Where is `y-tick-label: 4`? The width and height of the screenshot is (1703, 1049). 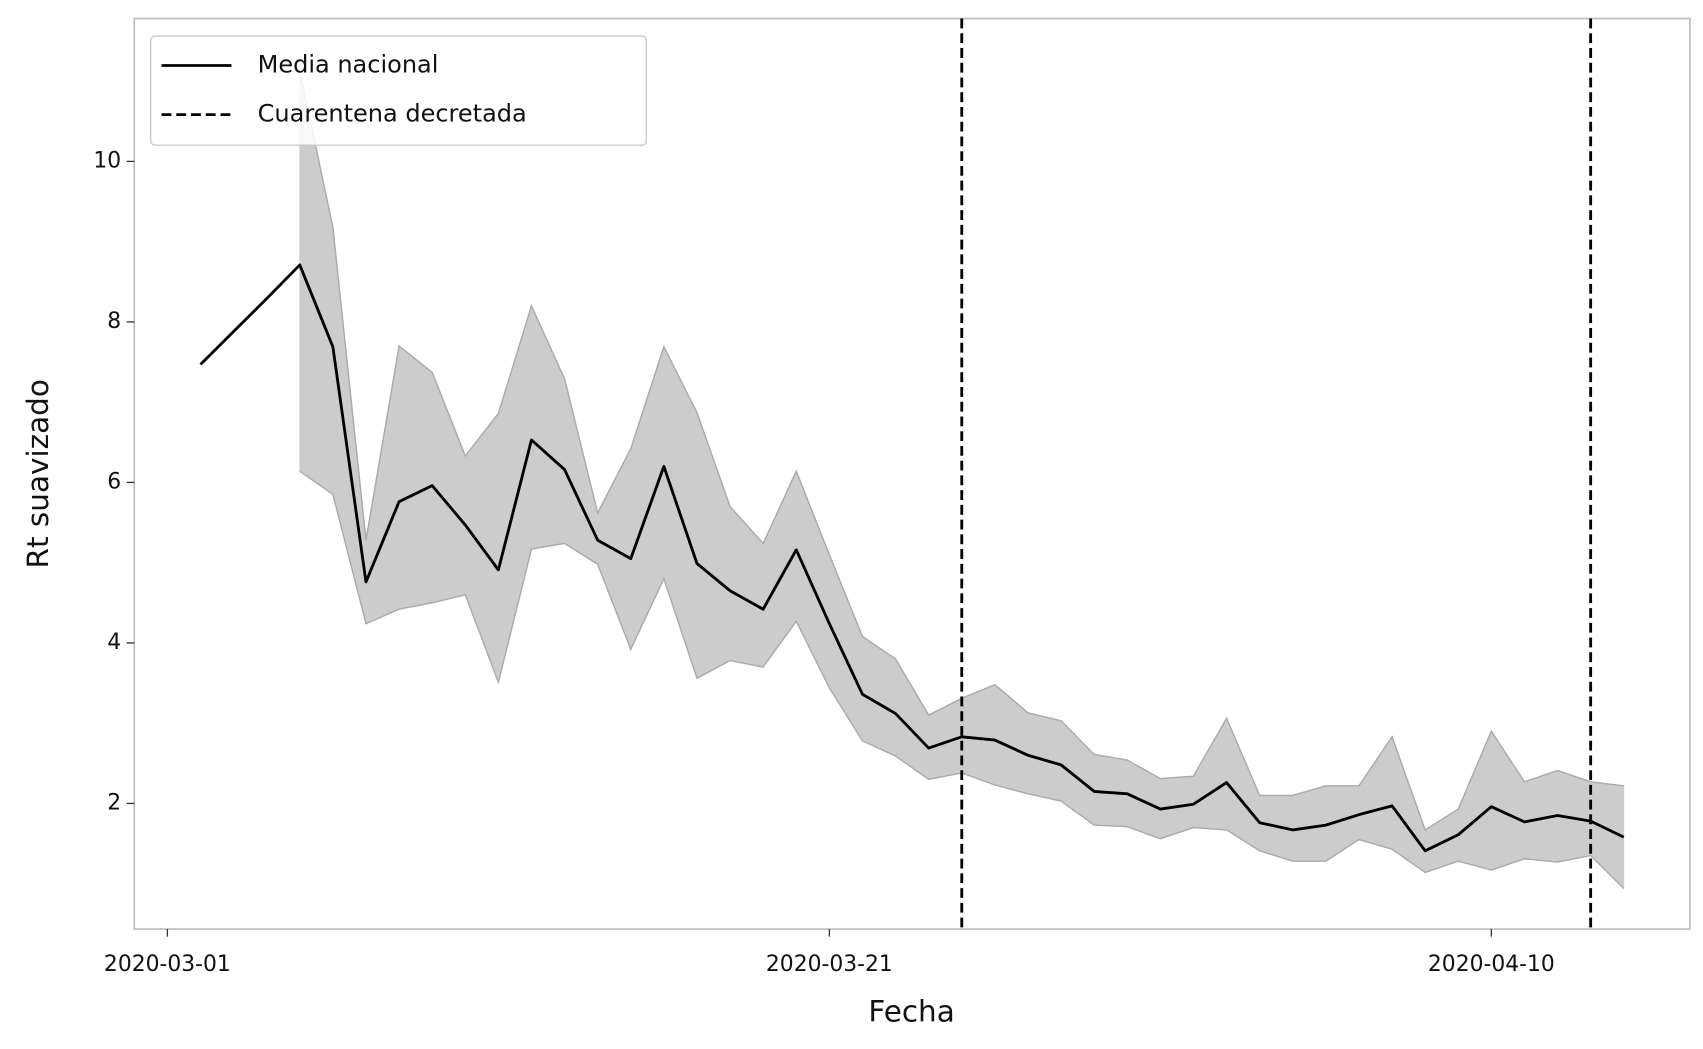 y-tick-label: 4 is located at coordinates (114, 642).